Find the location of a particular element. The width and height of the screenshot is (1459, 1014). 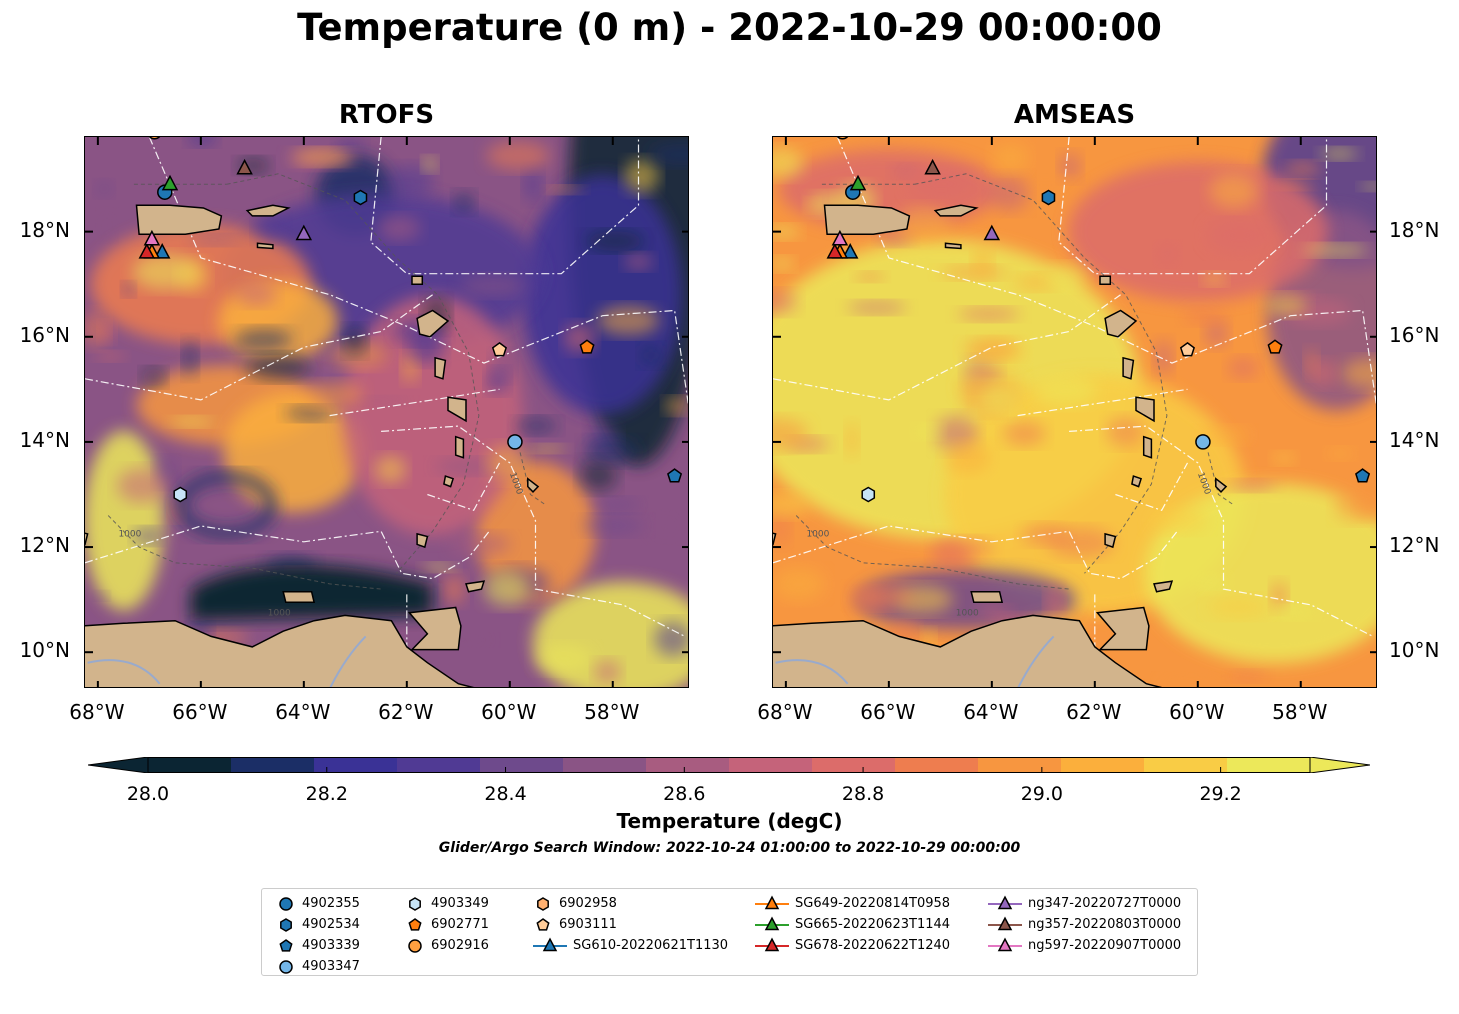

legend-label: ng347-20220727T0000 is located at coordinates (1105, 903).